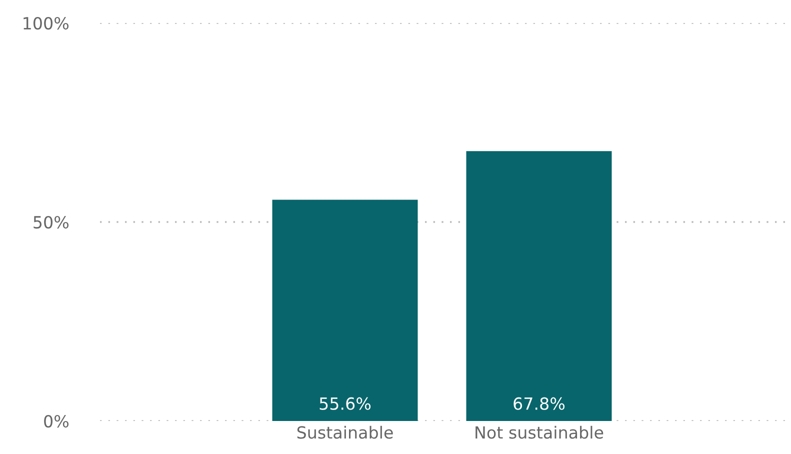 The width and height of the screenshot is (791, 454). Describe the element at coordinates (539, 403) in the screenshot. I see `data-label: 67.8%` at that location.